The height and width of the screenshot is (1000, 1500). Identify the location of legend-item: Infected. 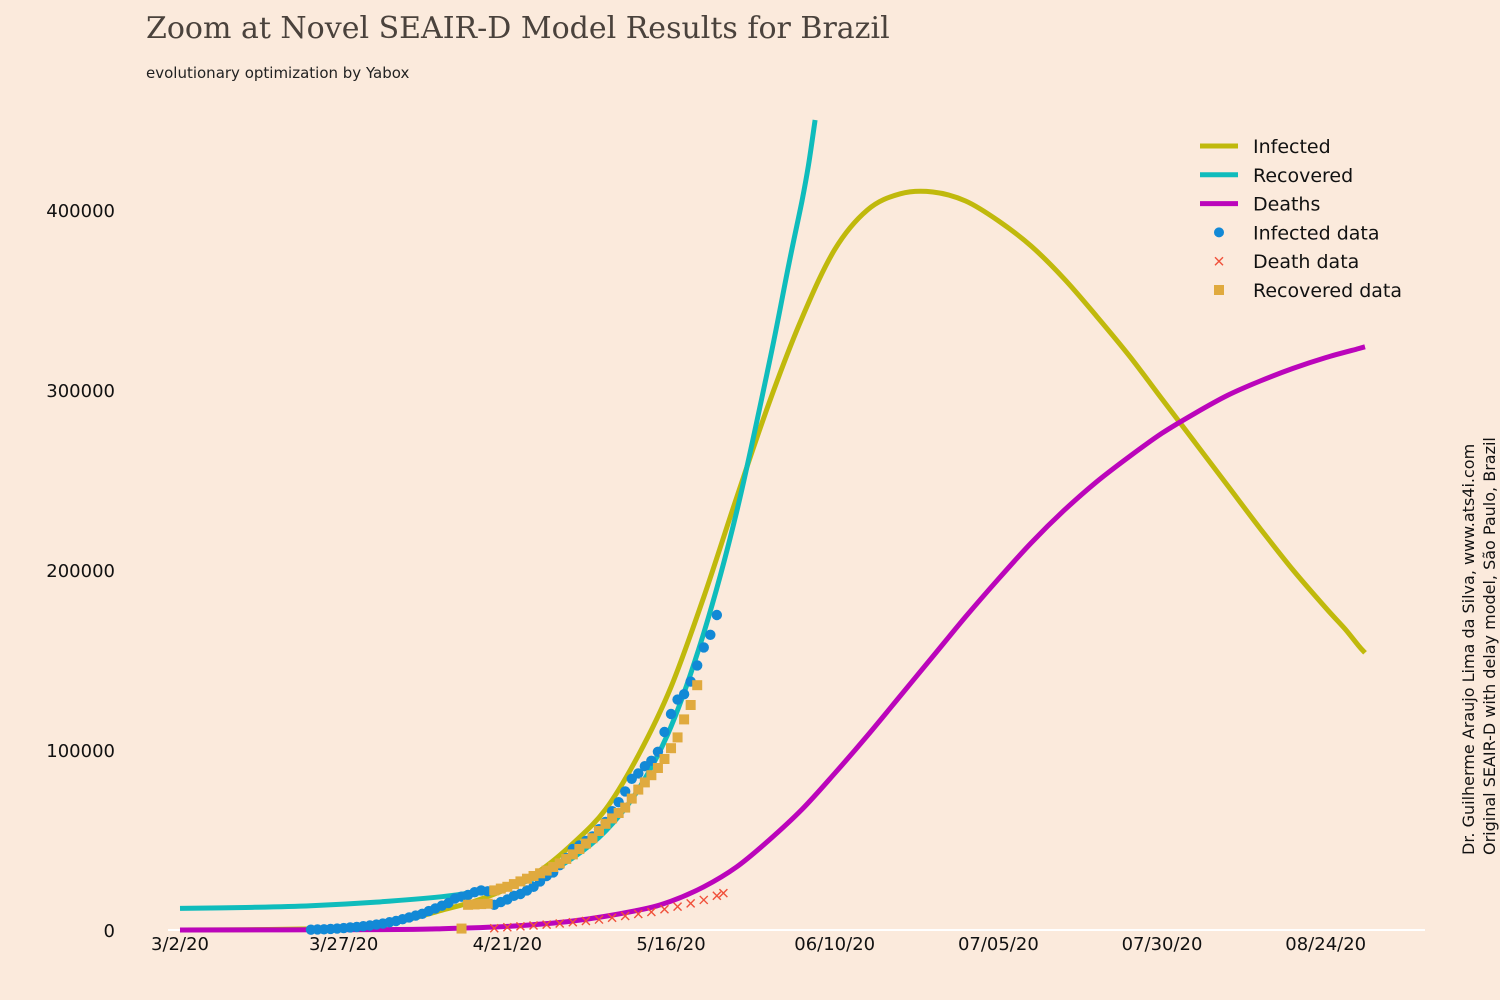
(1265, 147).